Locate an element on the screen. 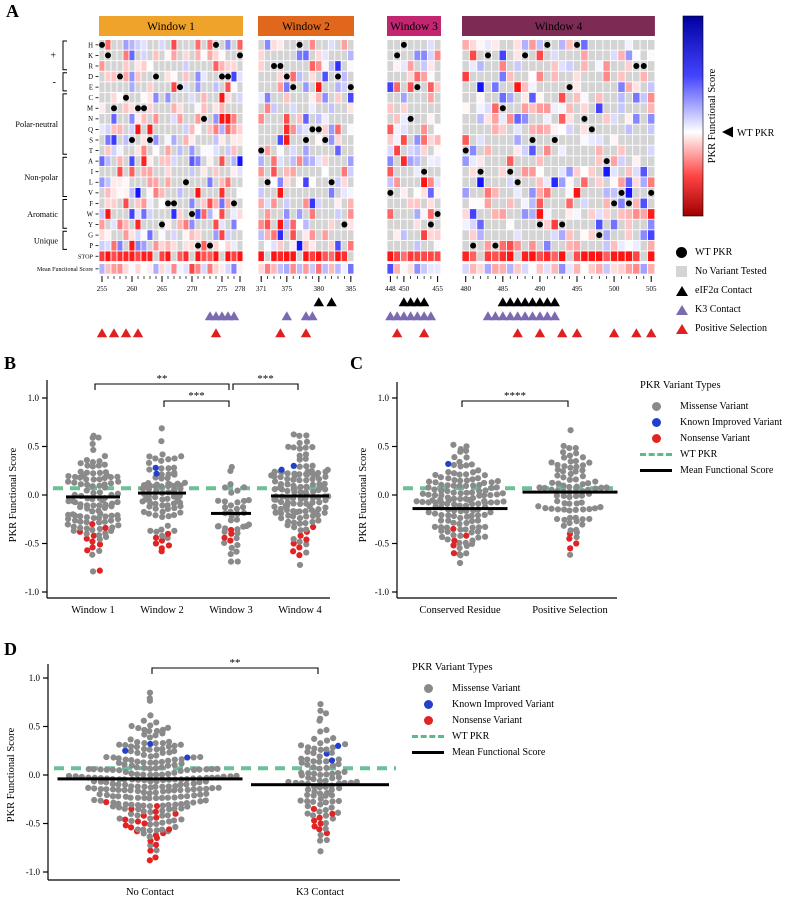 The height and width of the screenshot is (900, 793). svg-text: K is located at coordinates (90, 56).